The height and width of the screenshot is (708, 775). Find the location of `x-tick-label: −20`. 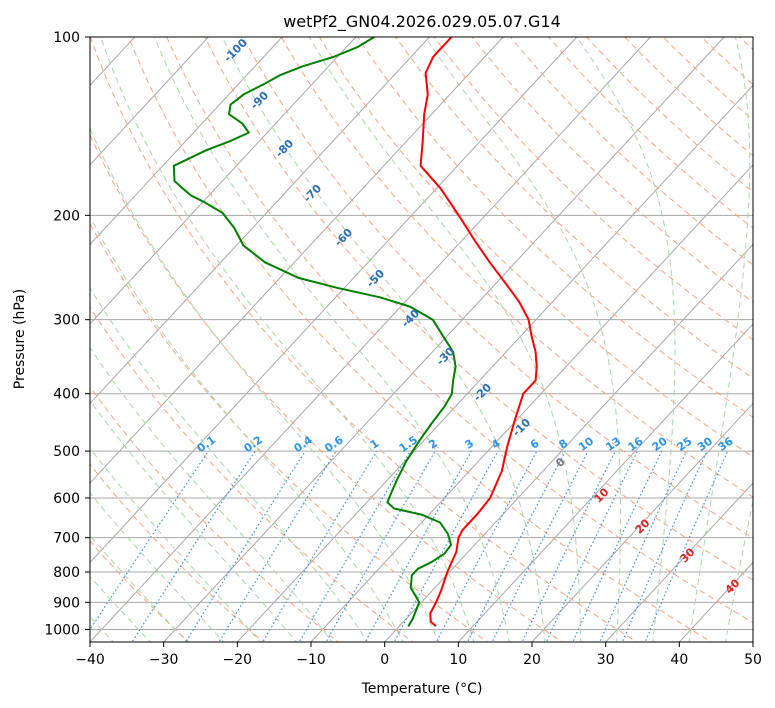

x-tick-label: −20 is located at coordinates (238, 660).